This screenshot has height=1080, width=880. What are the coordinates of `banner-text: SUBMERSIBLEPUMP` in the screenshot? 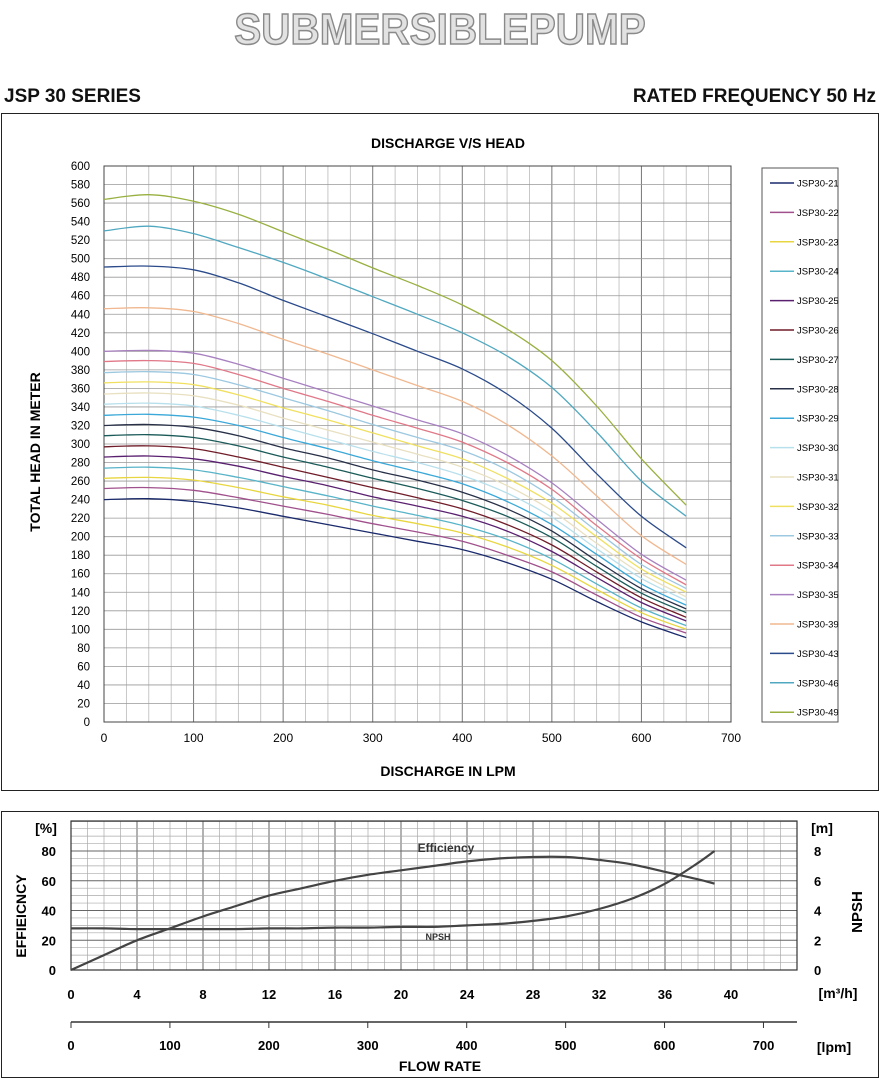 It's located at (439, 28).